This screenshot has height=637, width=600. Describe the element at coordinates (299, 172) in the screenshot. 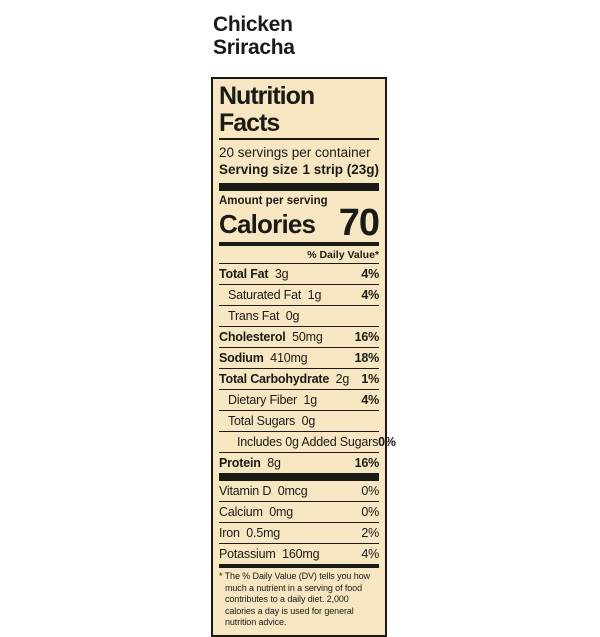

I see `serving-size-row: Serving size 1 strip (23g)` at that location.